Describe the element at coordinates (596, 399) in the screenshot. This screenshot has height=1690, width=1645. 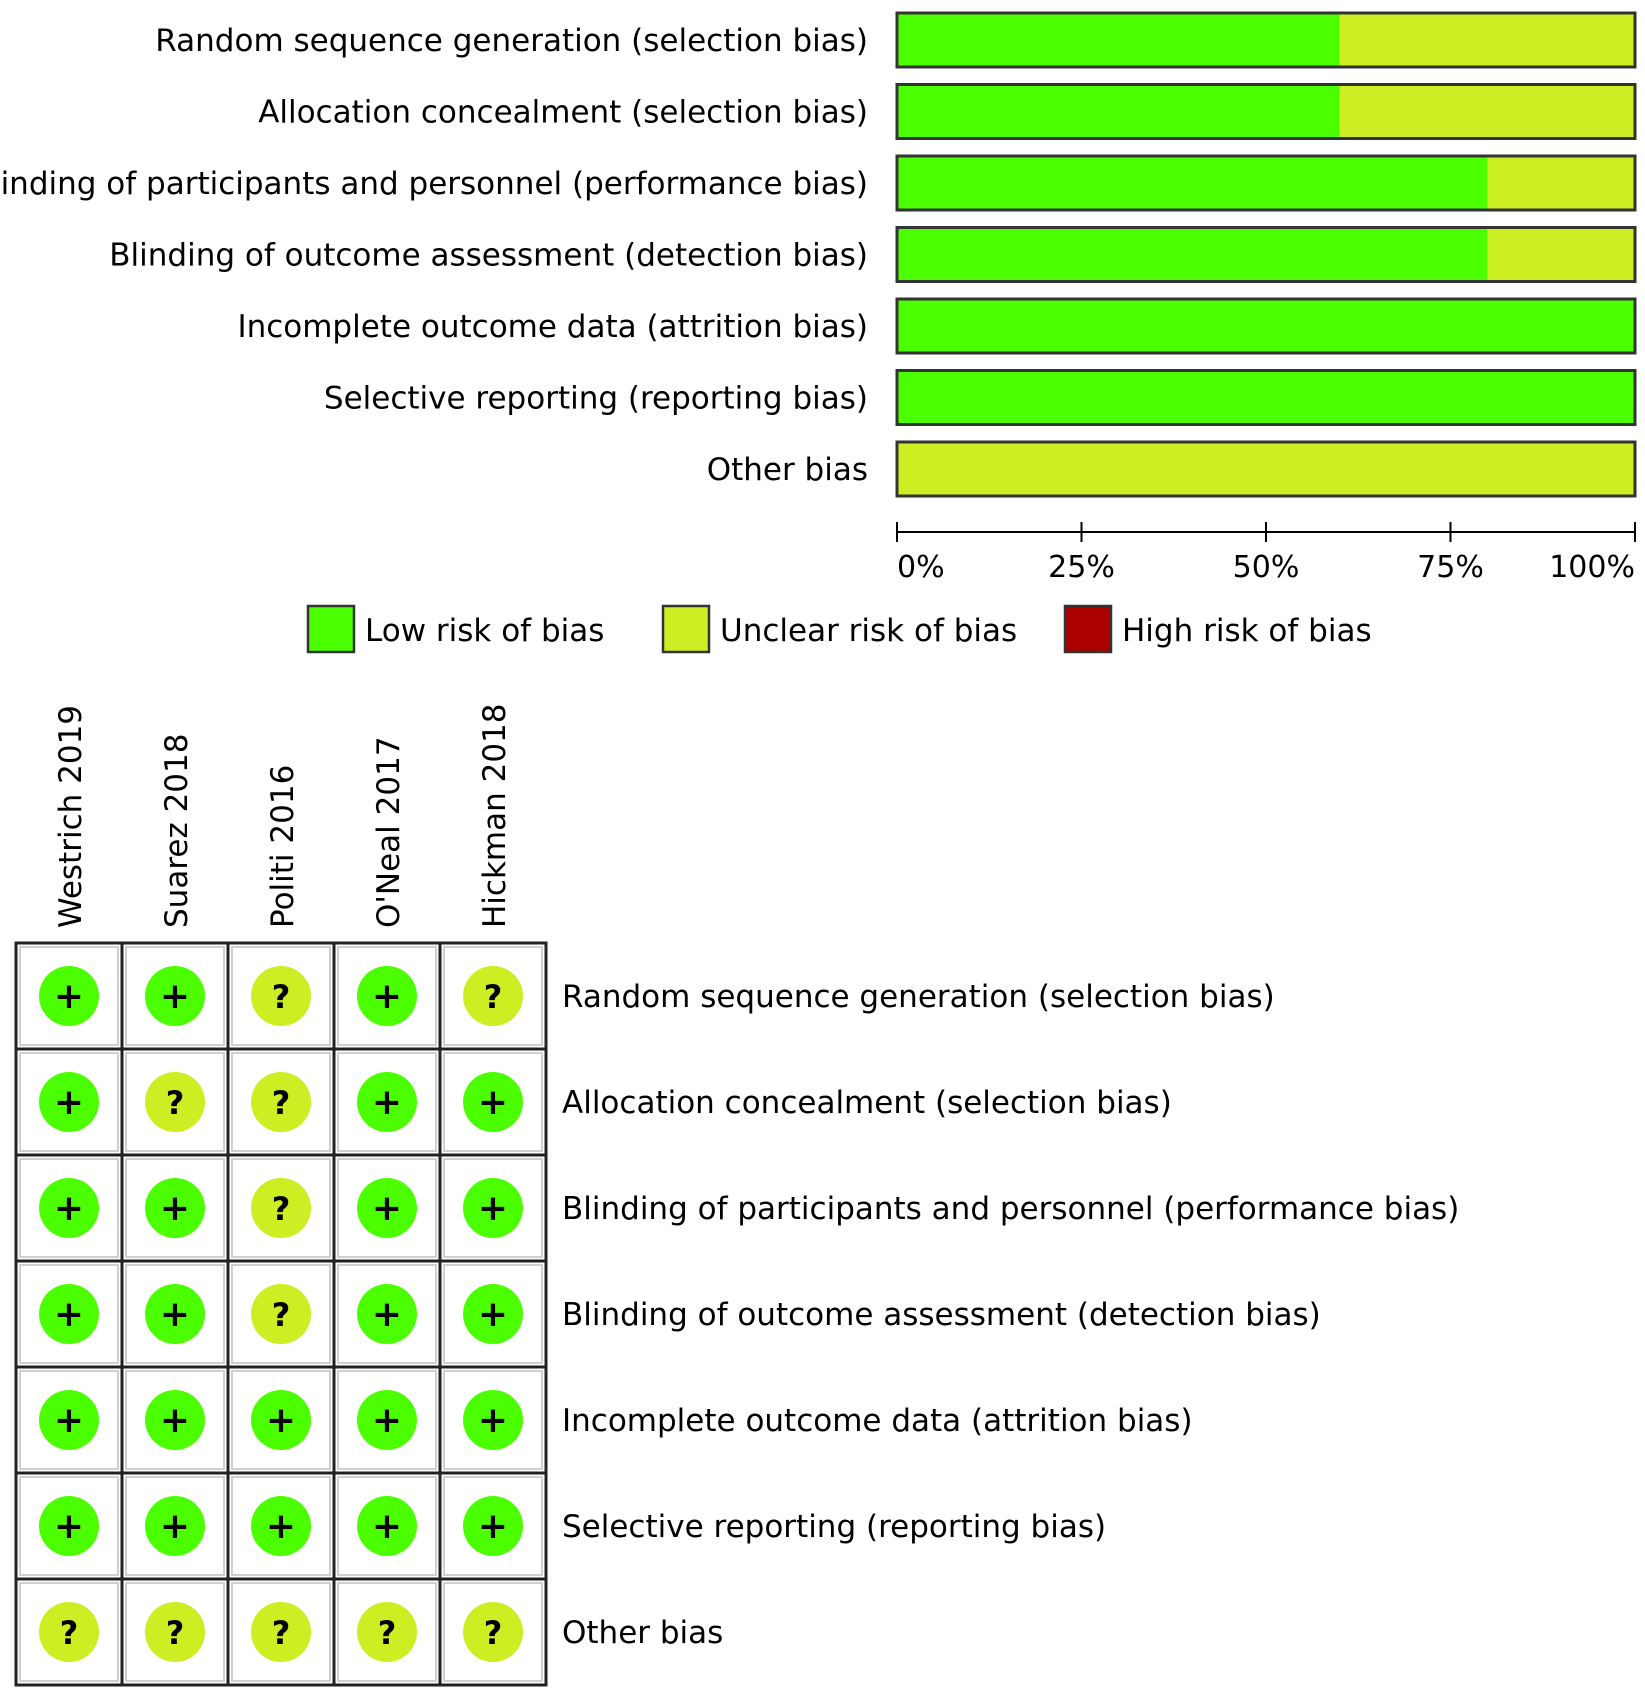
I see `category-label: Selective reporting (reporting bias)` at that location.